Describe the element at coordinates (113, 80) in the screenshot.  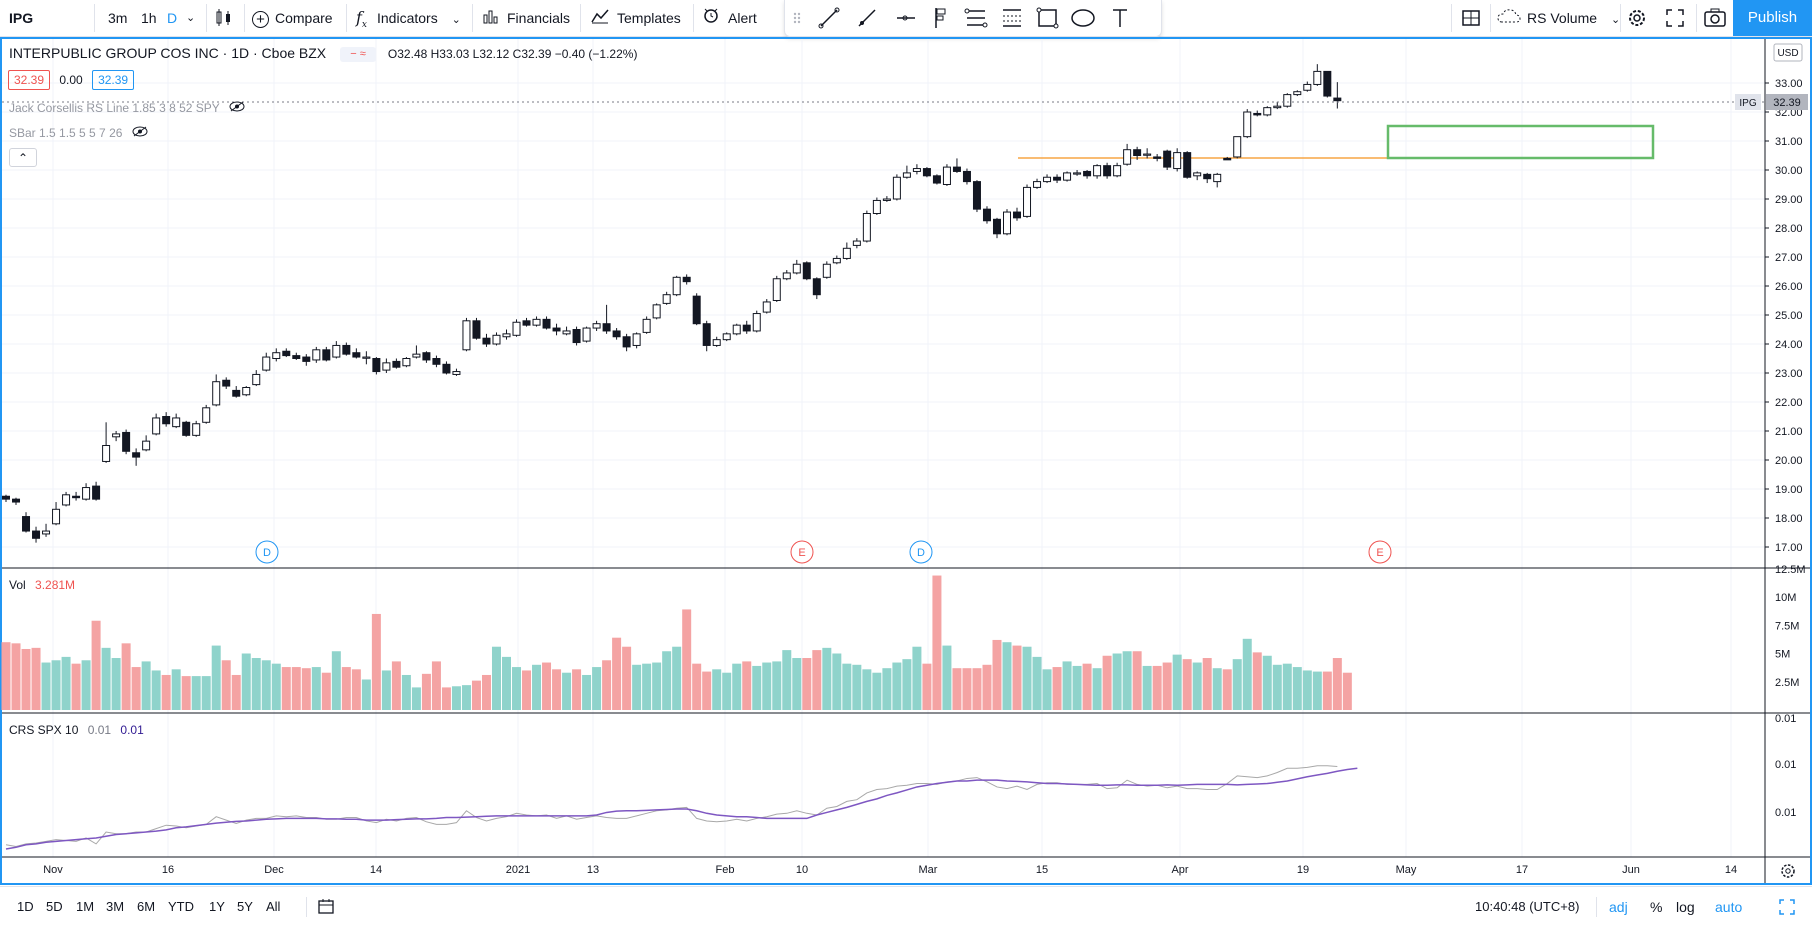
I see `ask-price: 32.39` at that location.